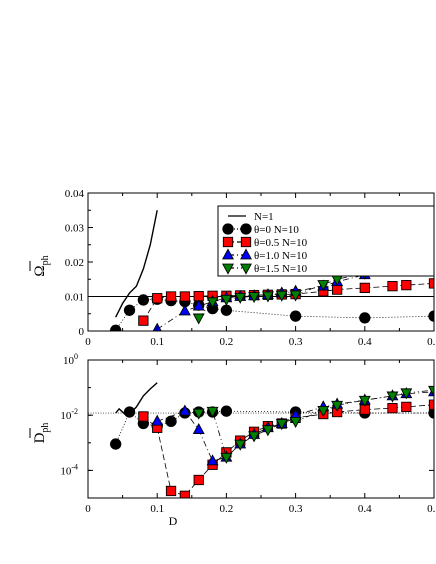 Image resolution: width=436 pixels, height=564 pixels. I want to click on y-tick-exponent: -4, so click(74, 466).